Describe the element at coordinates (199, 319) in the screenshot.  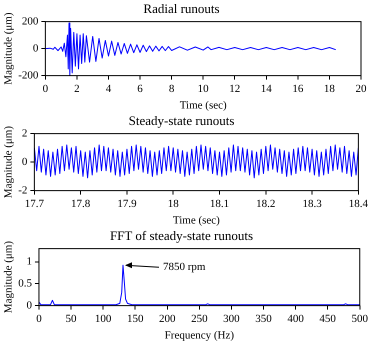
I see `x-tick-label: 250` at that location.